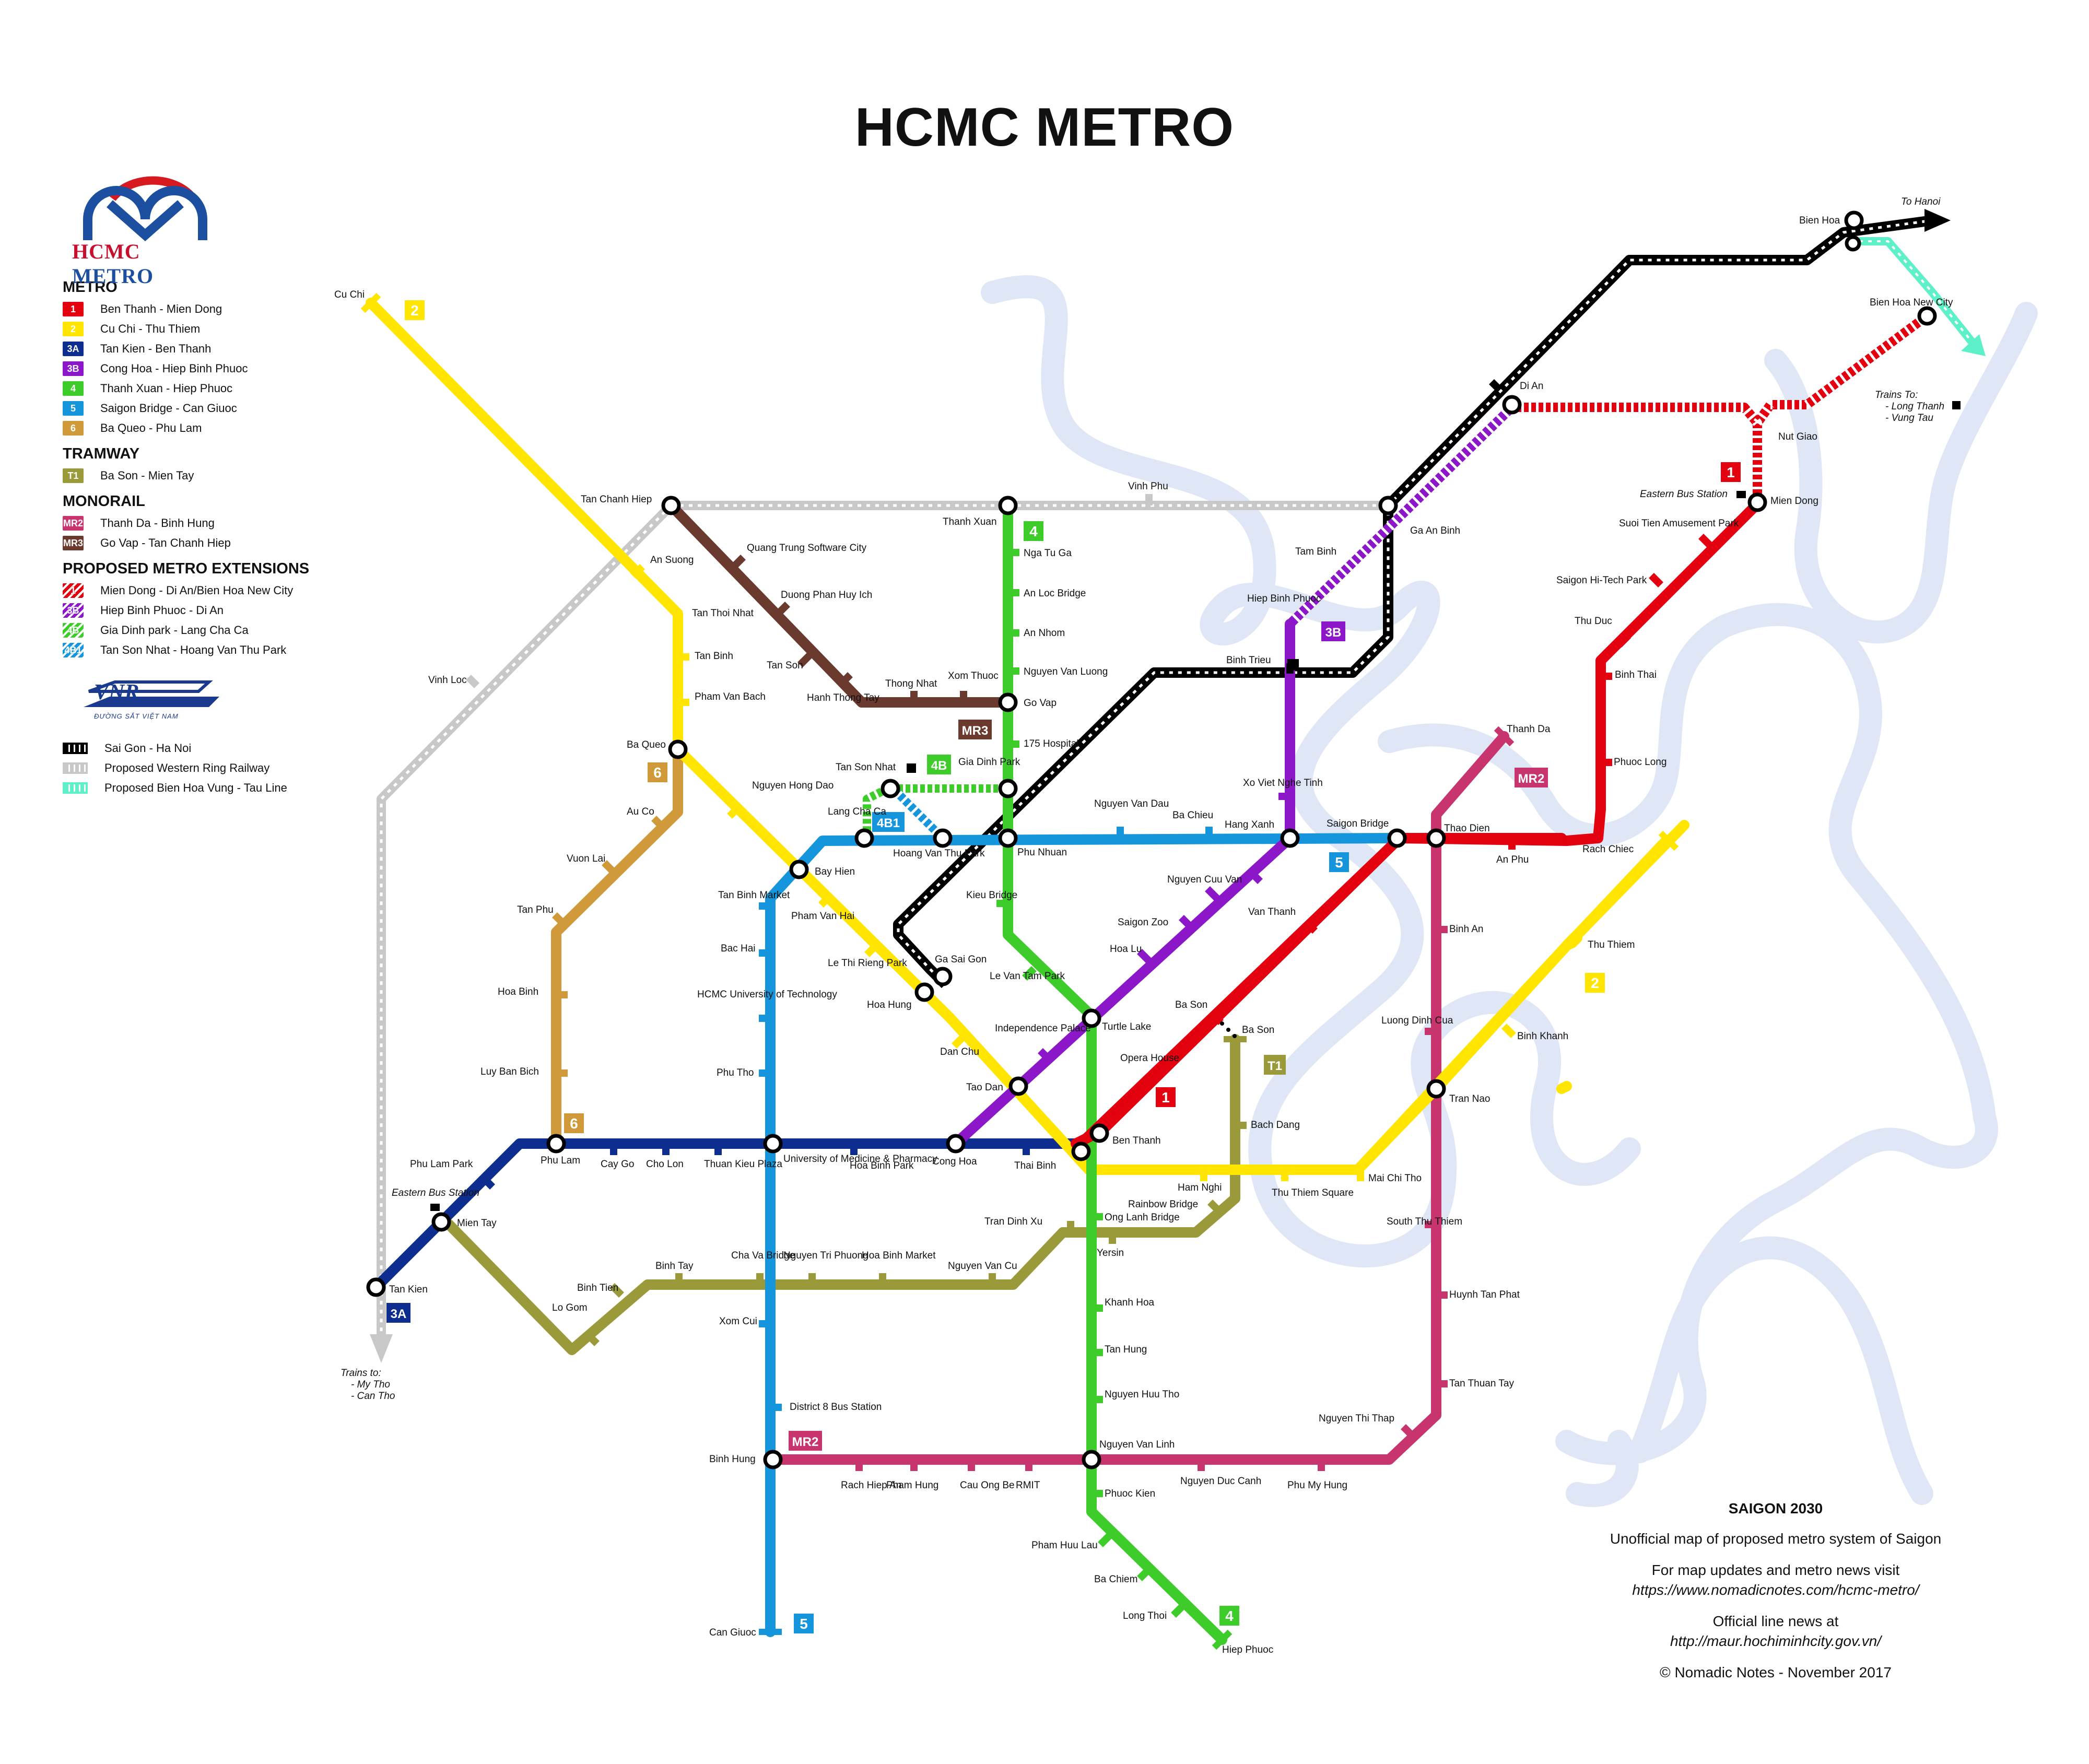 The height and width of the screenshot is (1764, 2089). What do you see at coordinates (924, 992) in the screenshot?
I see `station-hoa-hung` at bounding box center [924, 992].